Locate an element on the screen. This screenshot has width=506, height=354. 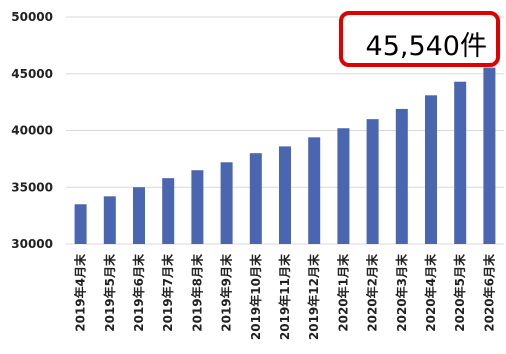
x-tick-label: 2019年11月末 is located at coordinates (284, 296).